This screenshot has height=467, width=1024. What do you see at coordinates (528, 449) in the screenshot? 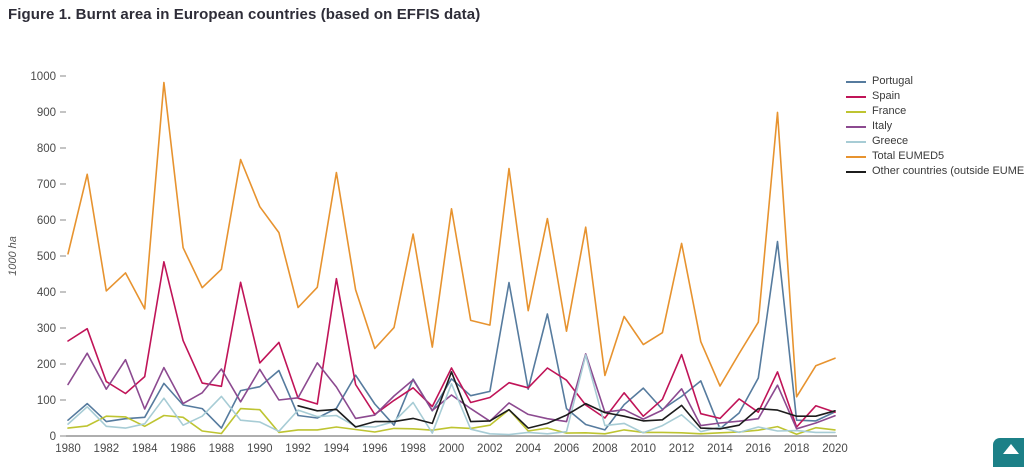
I see `x-tick-label: 2004` at bounding box center [528, 449].